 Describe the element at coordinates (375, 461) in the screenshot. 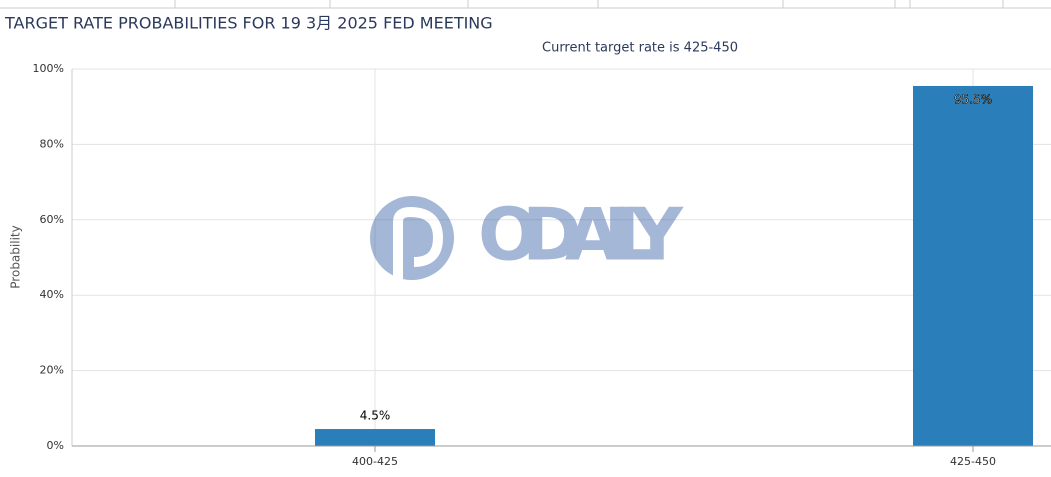

I see `x-tick-label: 400-425` at that location.